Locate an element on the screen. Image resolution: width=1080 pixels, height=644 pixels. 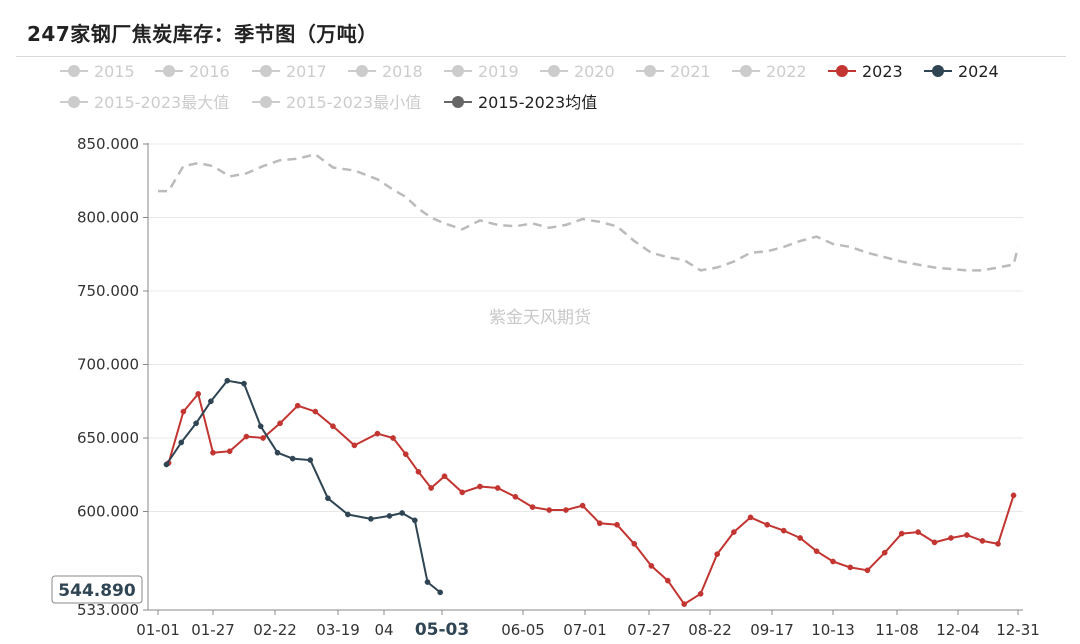
legend-item-12: 2015-2023均值 is located at coordinates (537, 102).